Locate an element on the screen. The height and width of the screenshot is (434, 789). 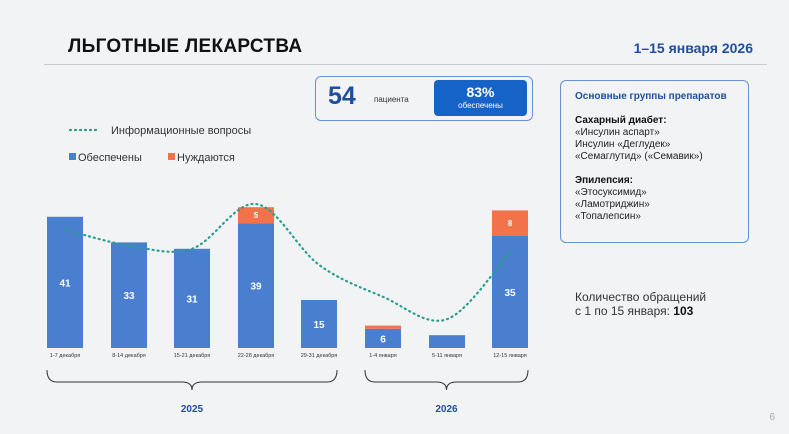
x-tick-label: 29-31 декабря is located at coordinates (319, 356).